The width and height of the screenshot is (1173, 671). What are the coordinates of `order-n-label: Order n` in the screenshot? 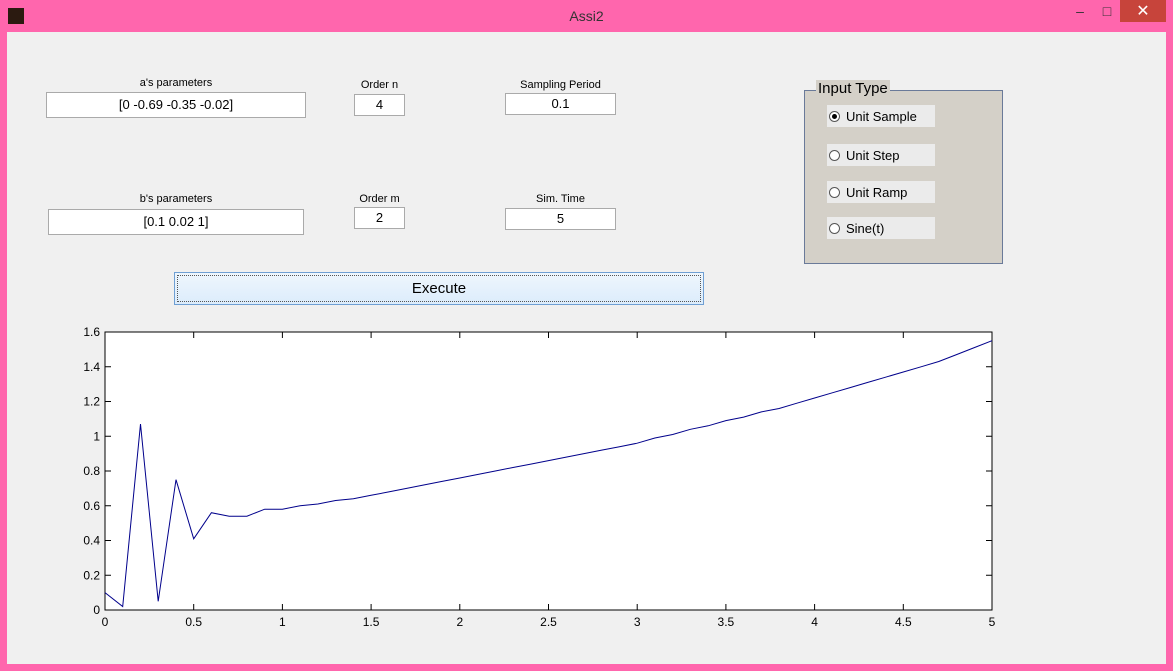 It's located at (379, 85).